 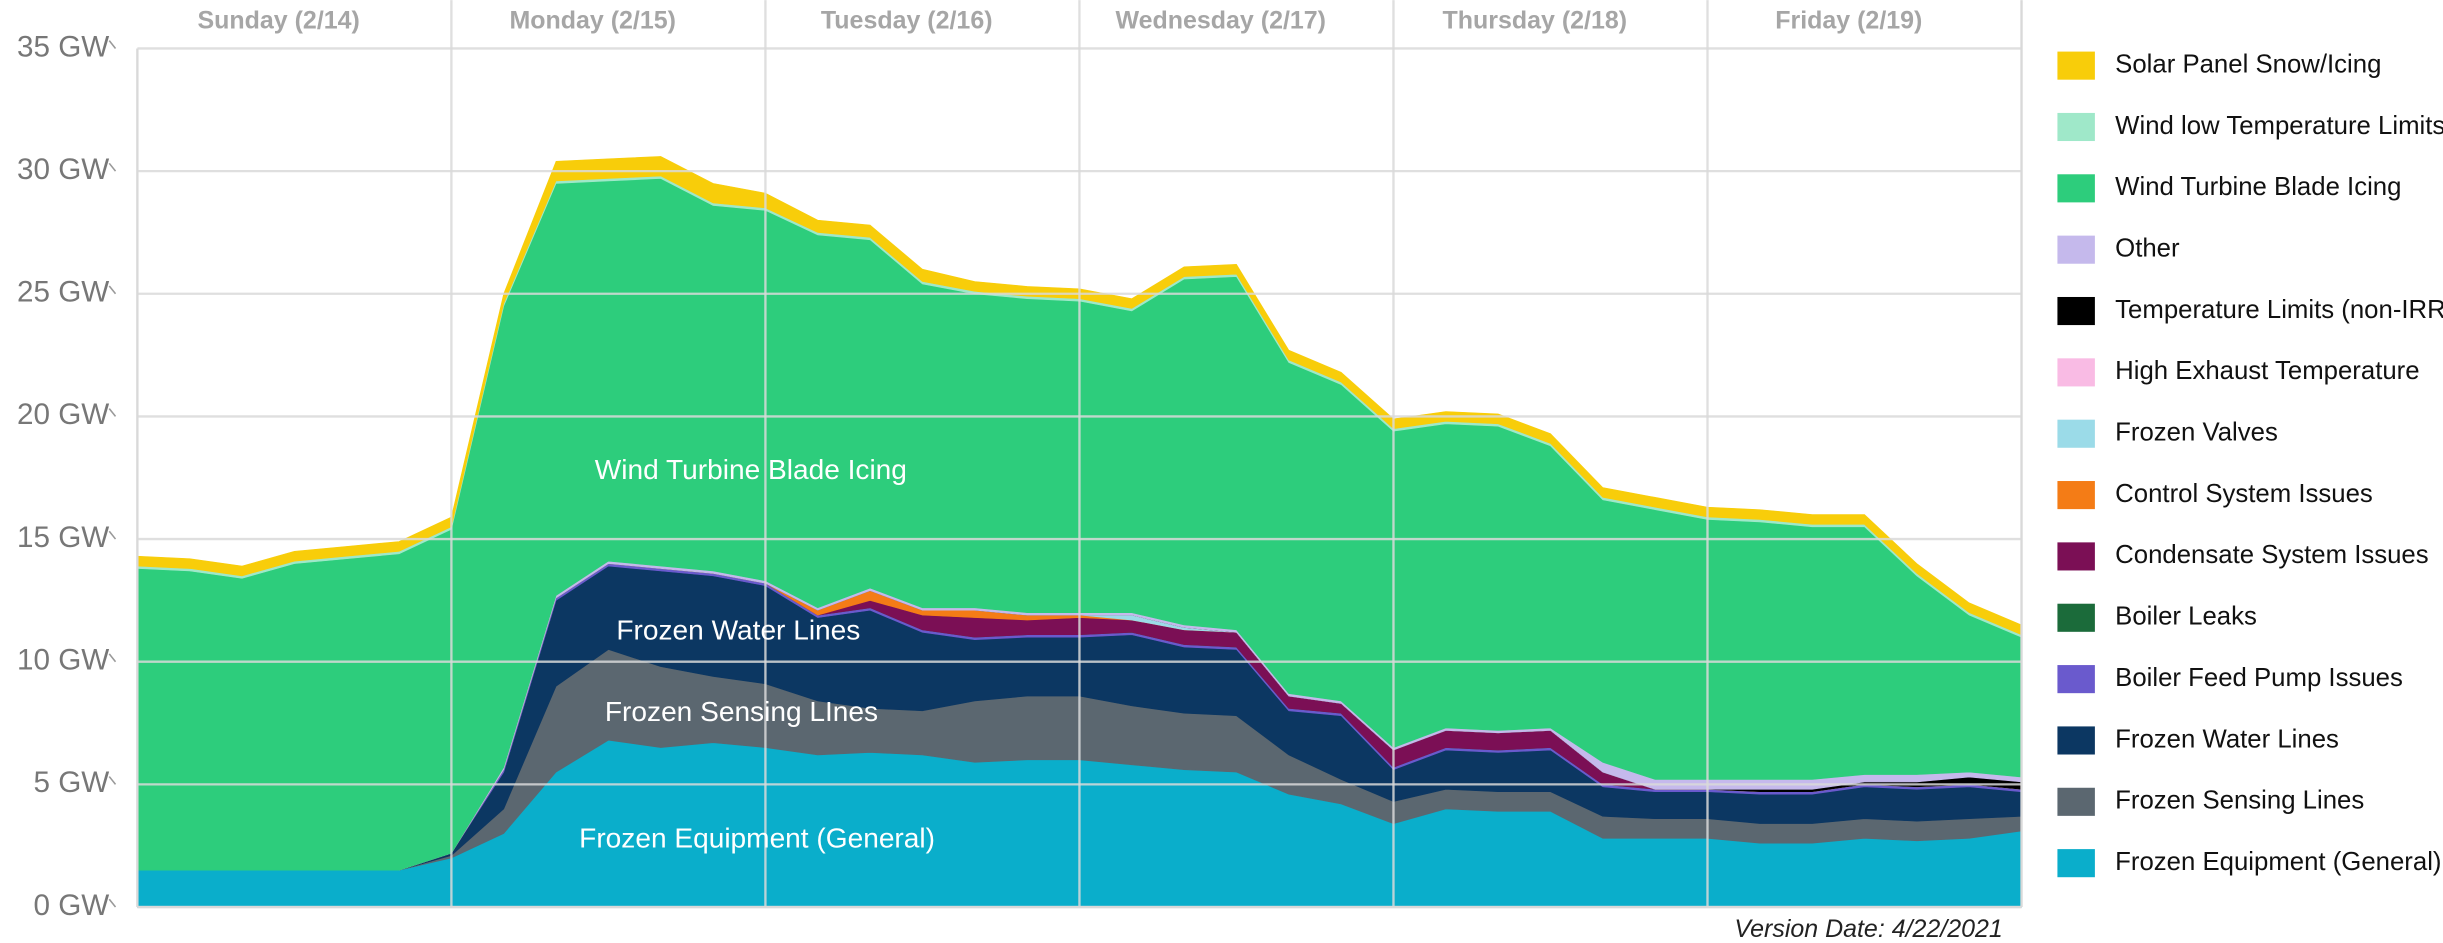 What do you see at coordinates (63, 46) in the screenshot?
I see `y-tick-label: 35 GW` at bounding box center [63, 46].